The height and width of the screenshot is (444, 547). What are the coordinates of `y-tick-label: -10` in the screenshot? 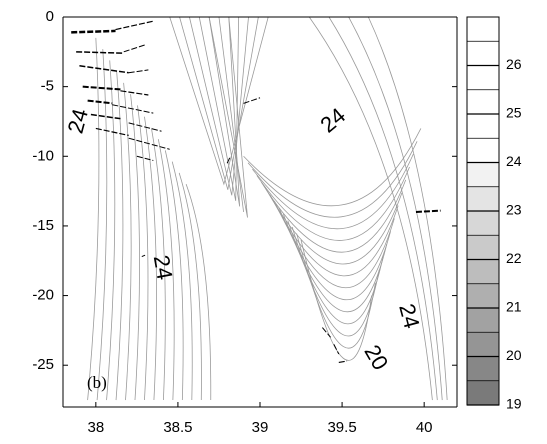 It's located at (43, 155).